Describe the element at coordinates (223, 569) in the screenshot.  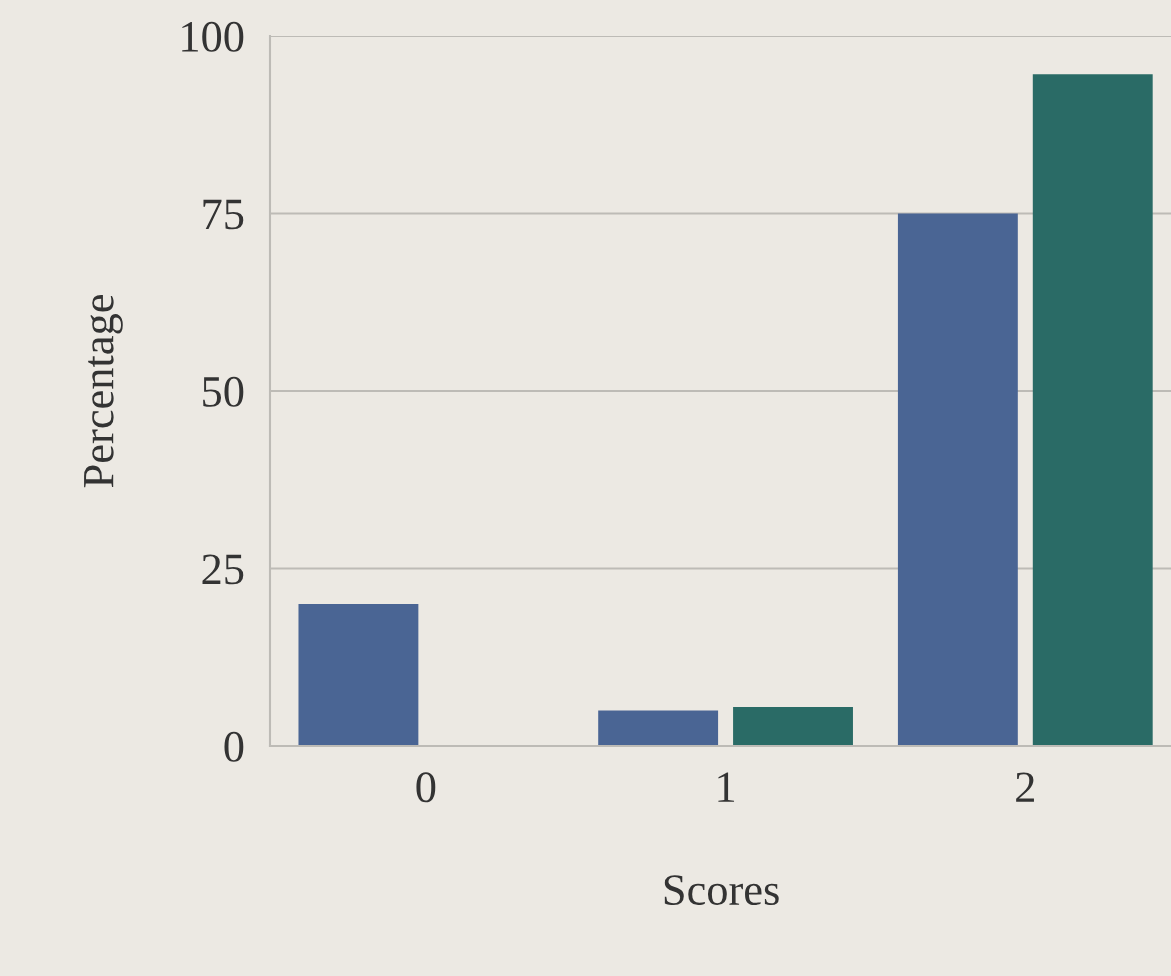
I see `y-tick-label: 25` at that location.